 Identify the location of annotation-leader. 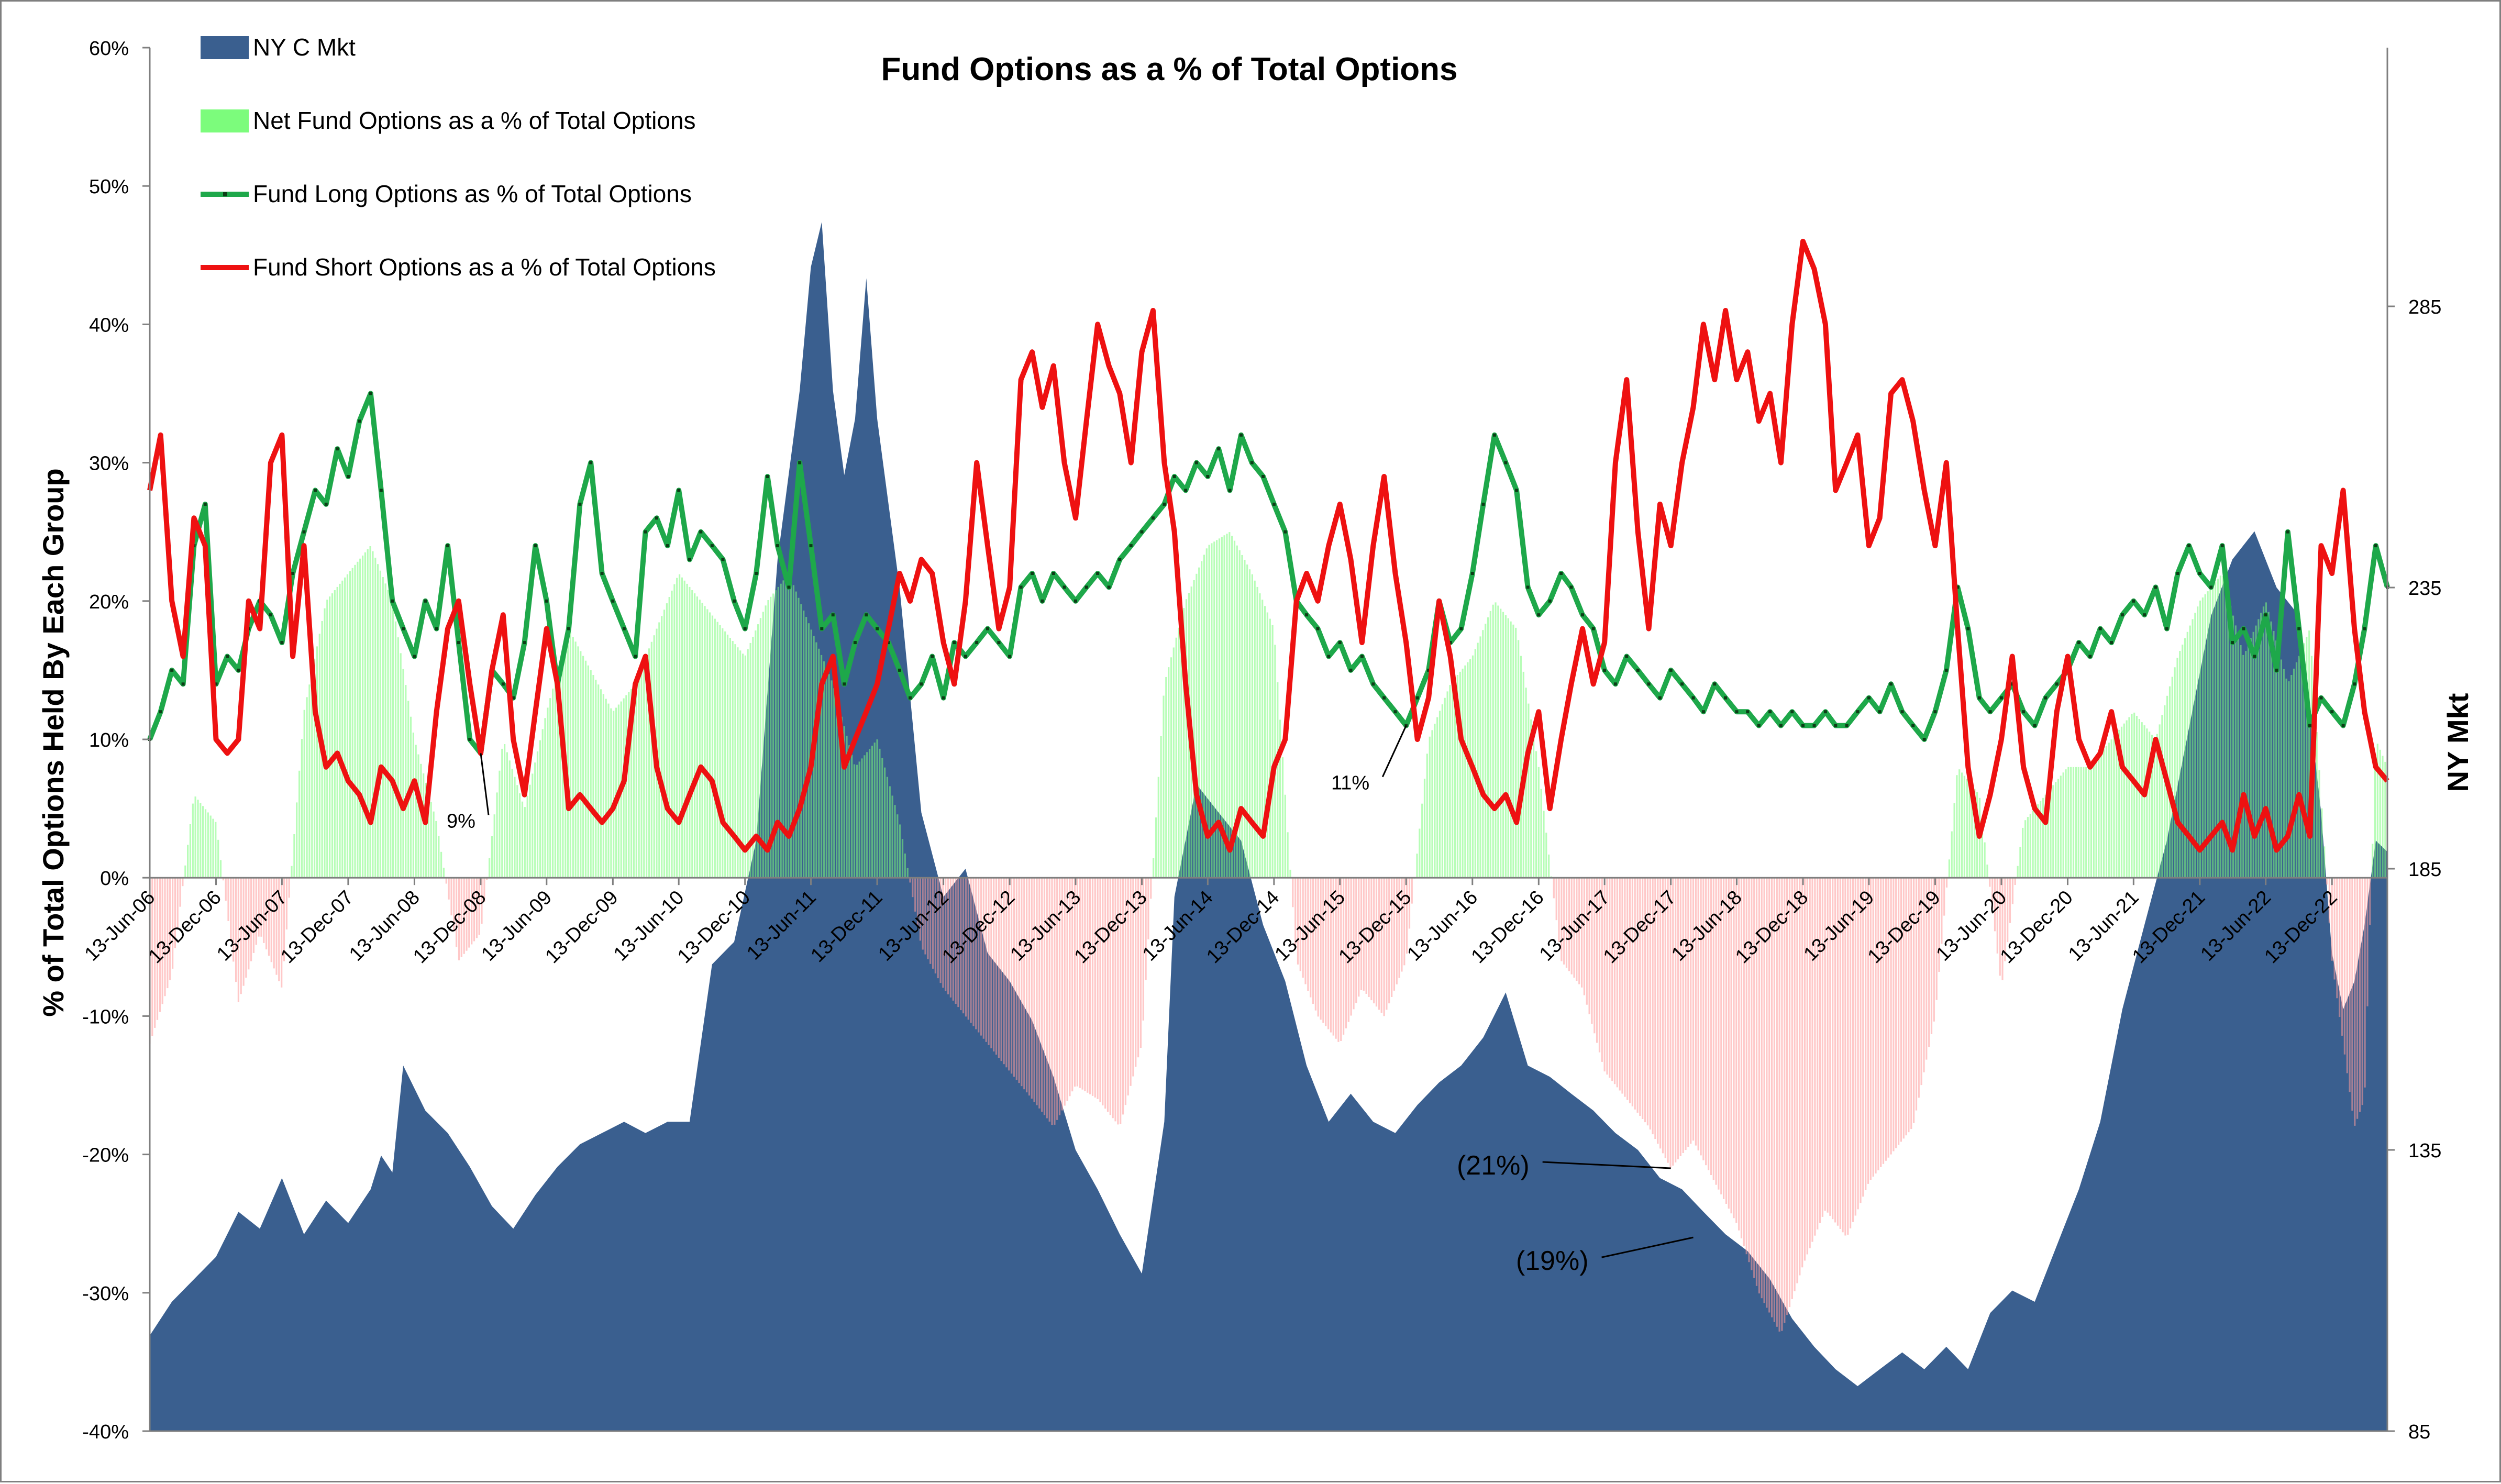
(1394, 752).